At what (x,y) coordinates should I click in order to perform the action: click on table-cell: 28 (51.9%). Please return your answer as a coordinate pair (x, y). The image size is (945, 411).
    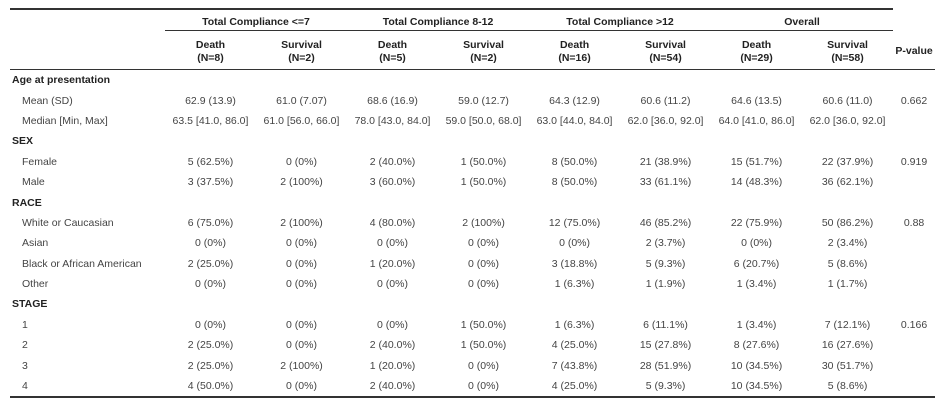
    Looking at the image, I should click on (665, 365).